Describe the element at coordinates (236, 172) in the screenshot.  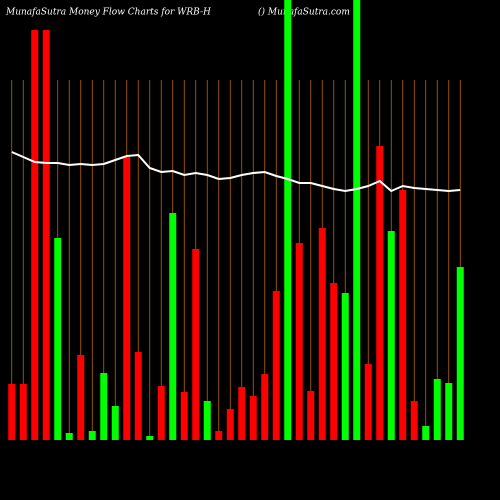
I see `money-flow-line` at that location.